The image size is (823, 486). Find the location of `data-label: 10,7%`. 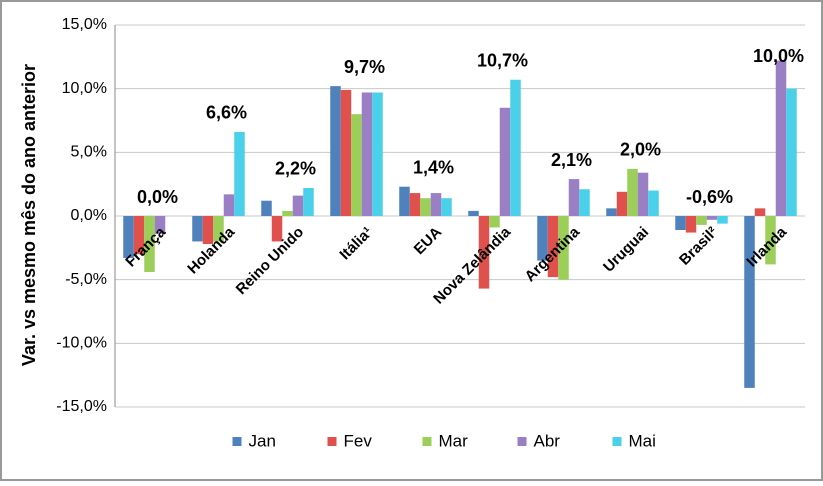

data-label: 10,7% is located at coordinates (502, 61).